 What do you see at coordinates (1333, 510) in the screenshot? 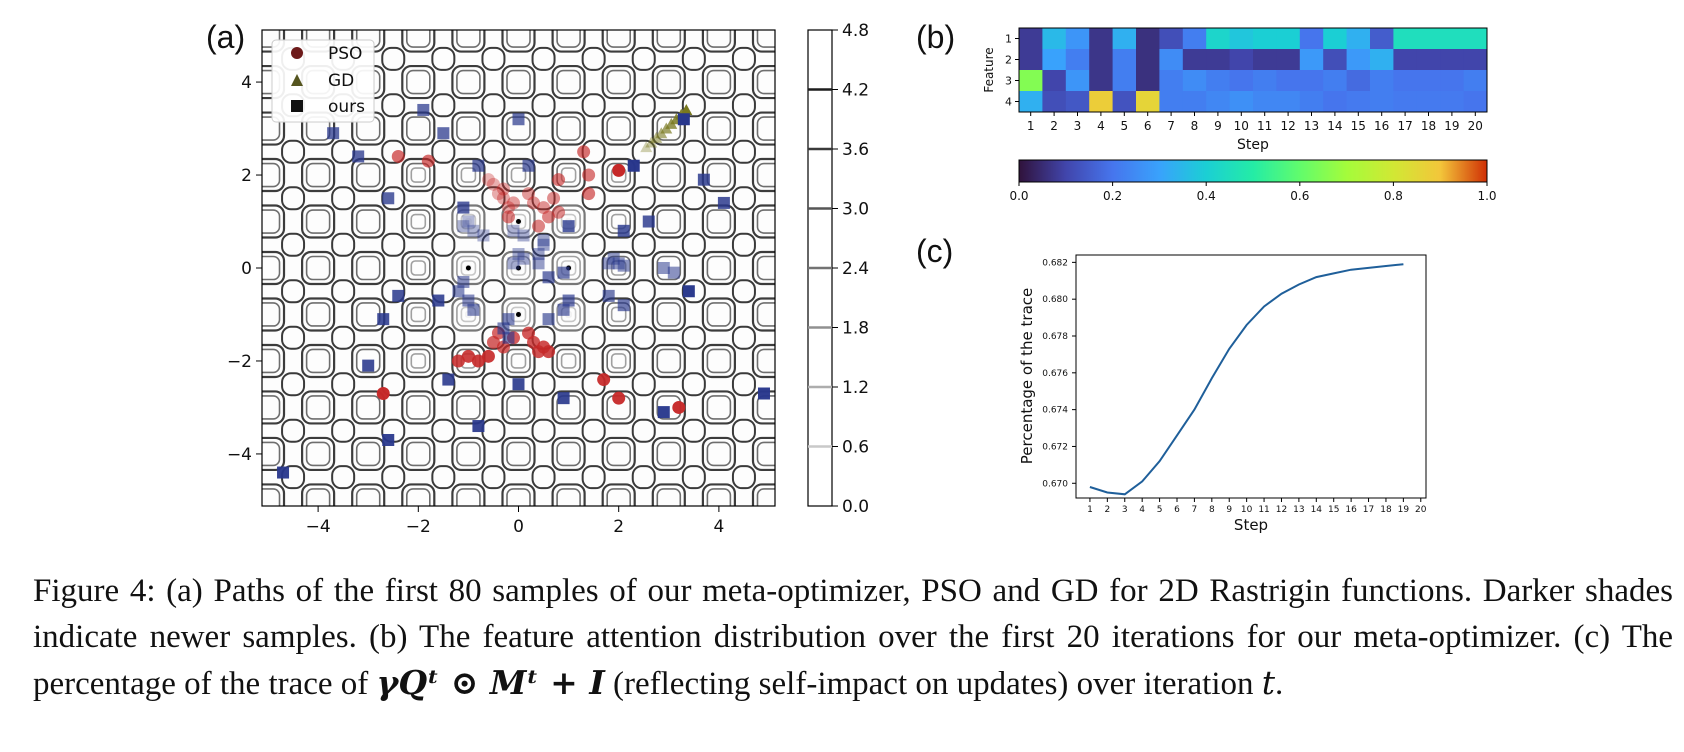
I see `trace-x-tick-label: 15` at bounding box center [1333, 510].